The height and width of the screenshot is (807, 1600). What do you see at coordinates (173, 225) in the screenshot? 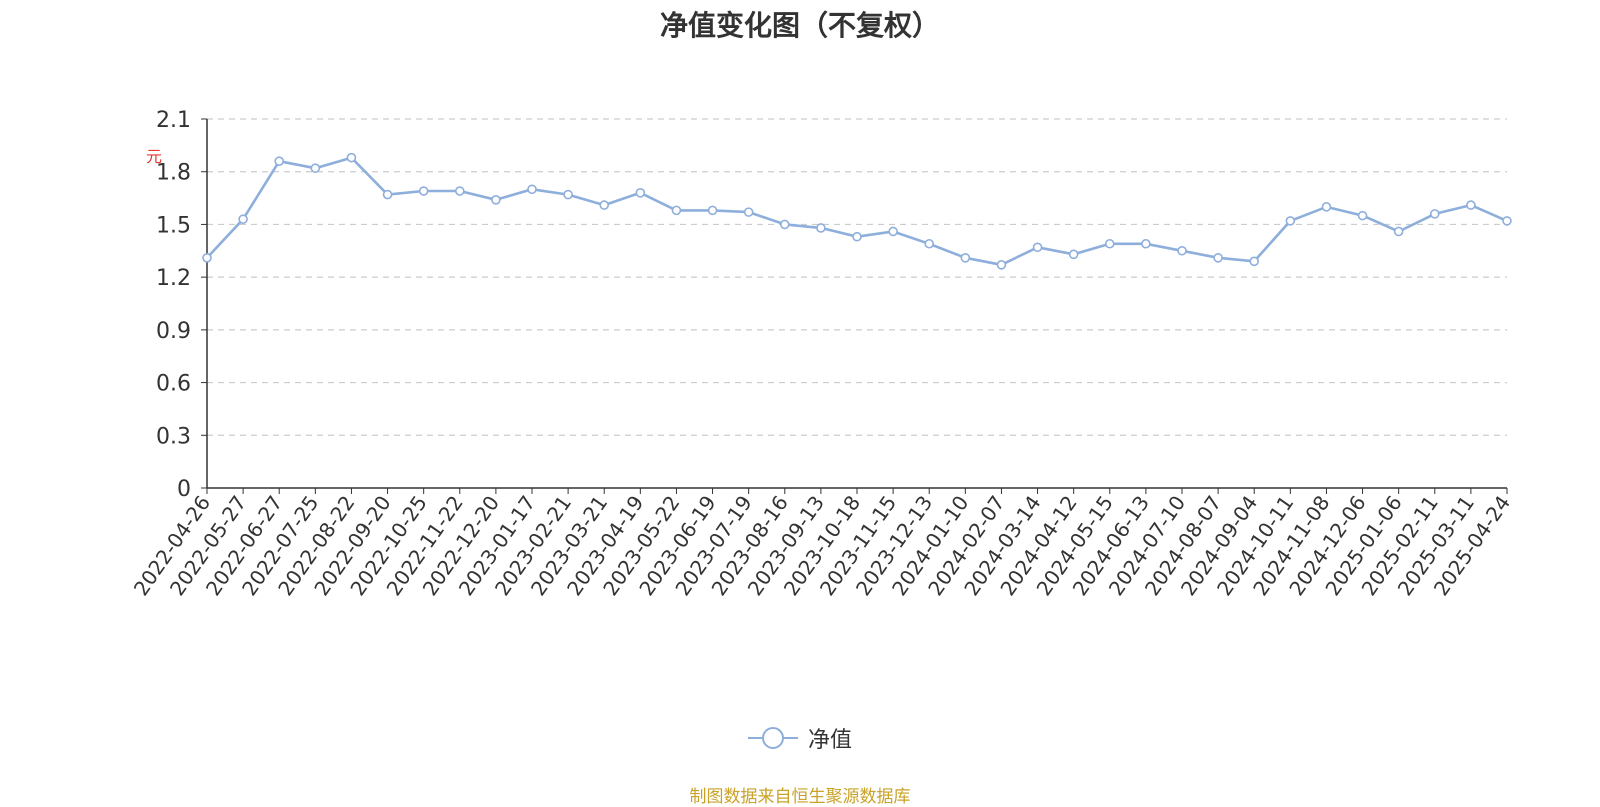
I see `y-tick-label: 1.5` at bounding box center [173, 225].